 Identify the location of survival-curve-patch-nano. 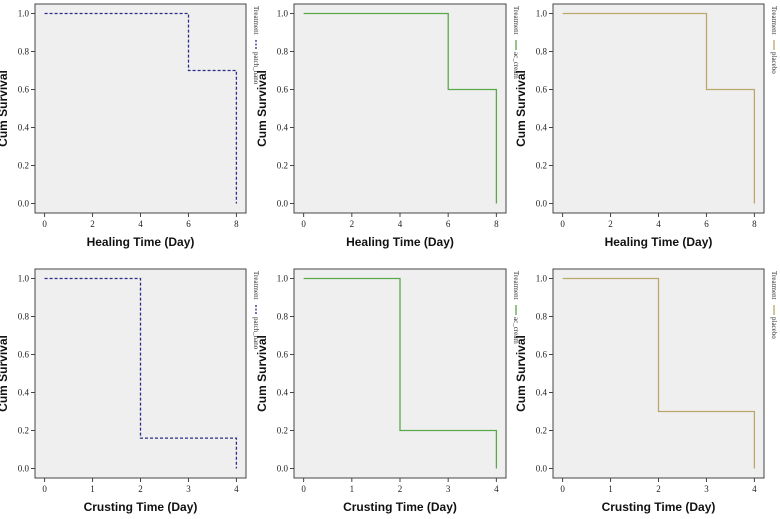
(141, 108).